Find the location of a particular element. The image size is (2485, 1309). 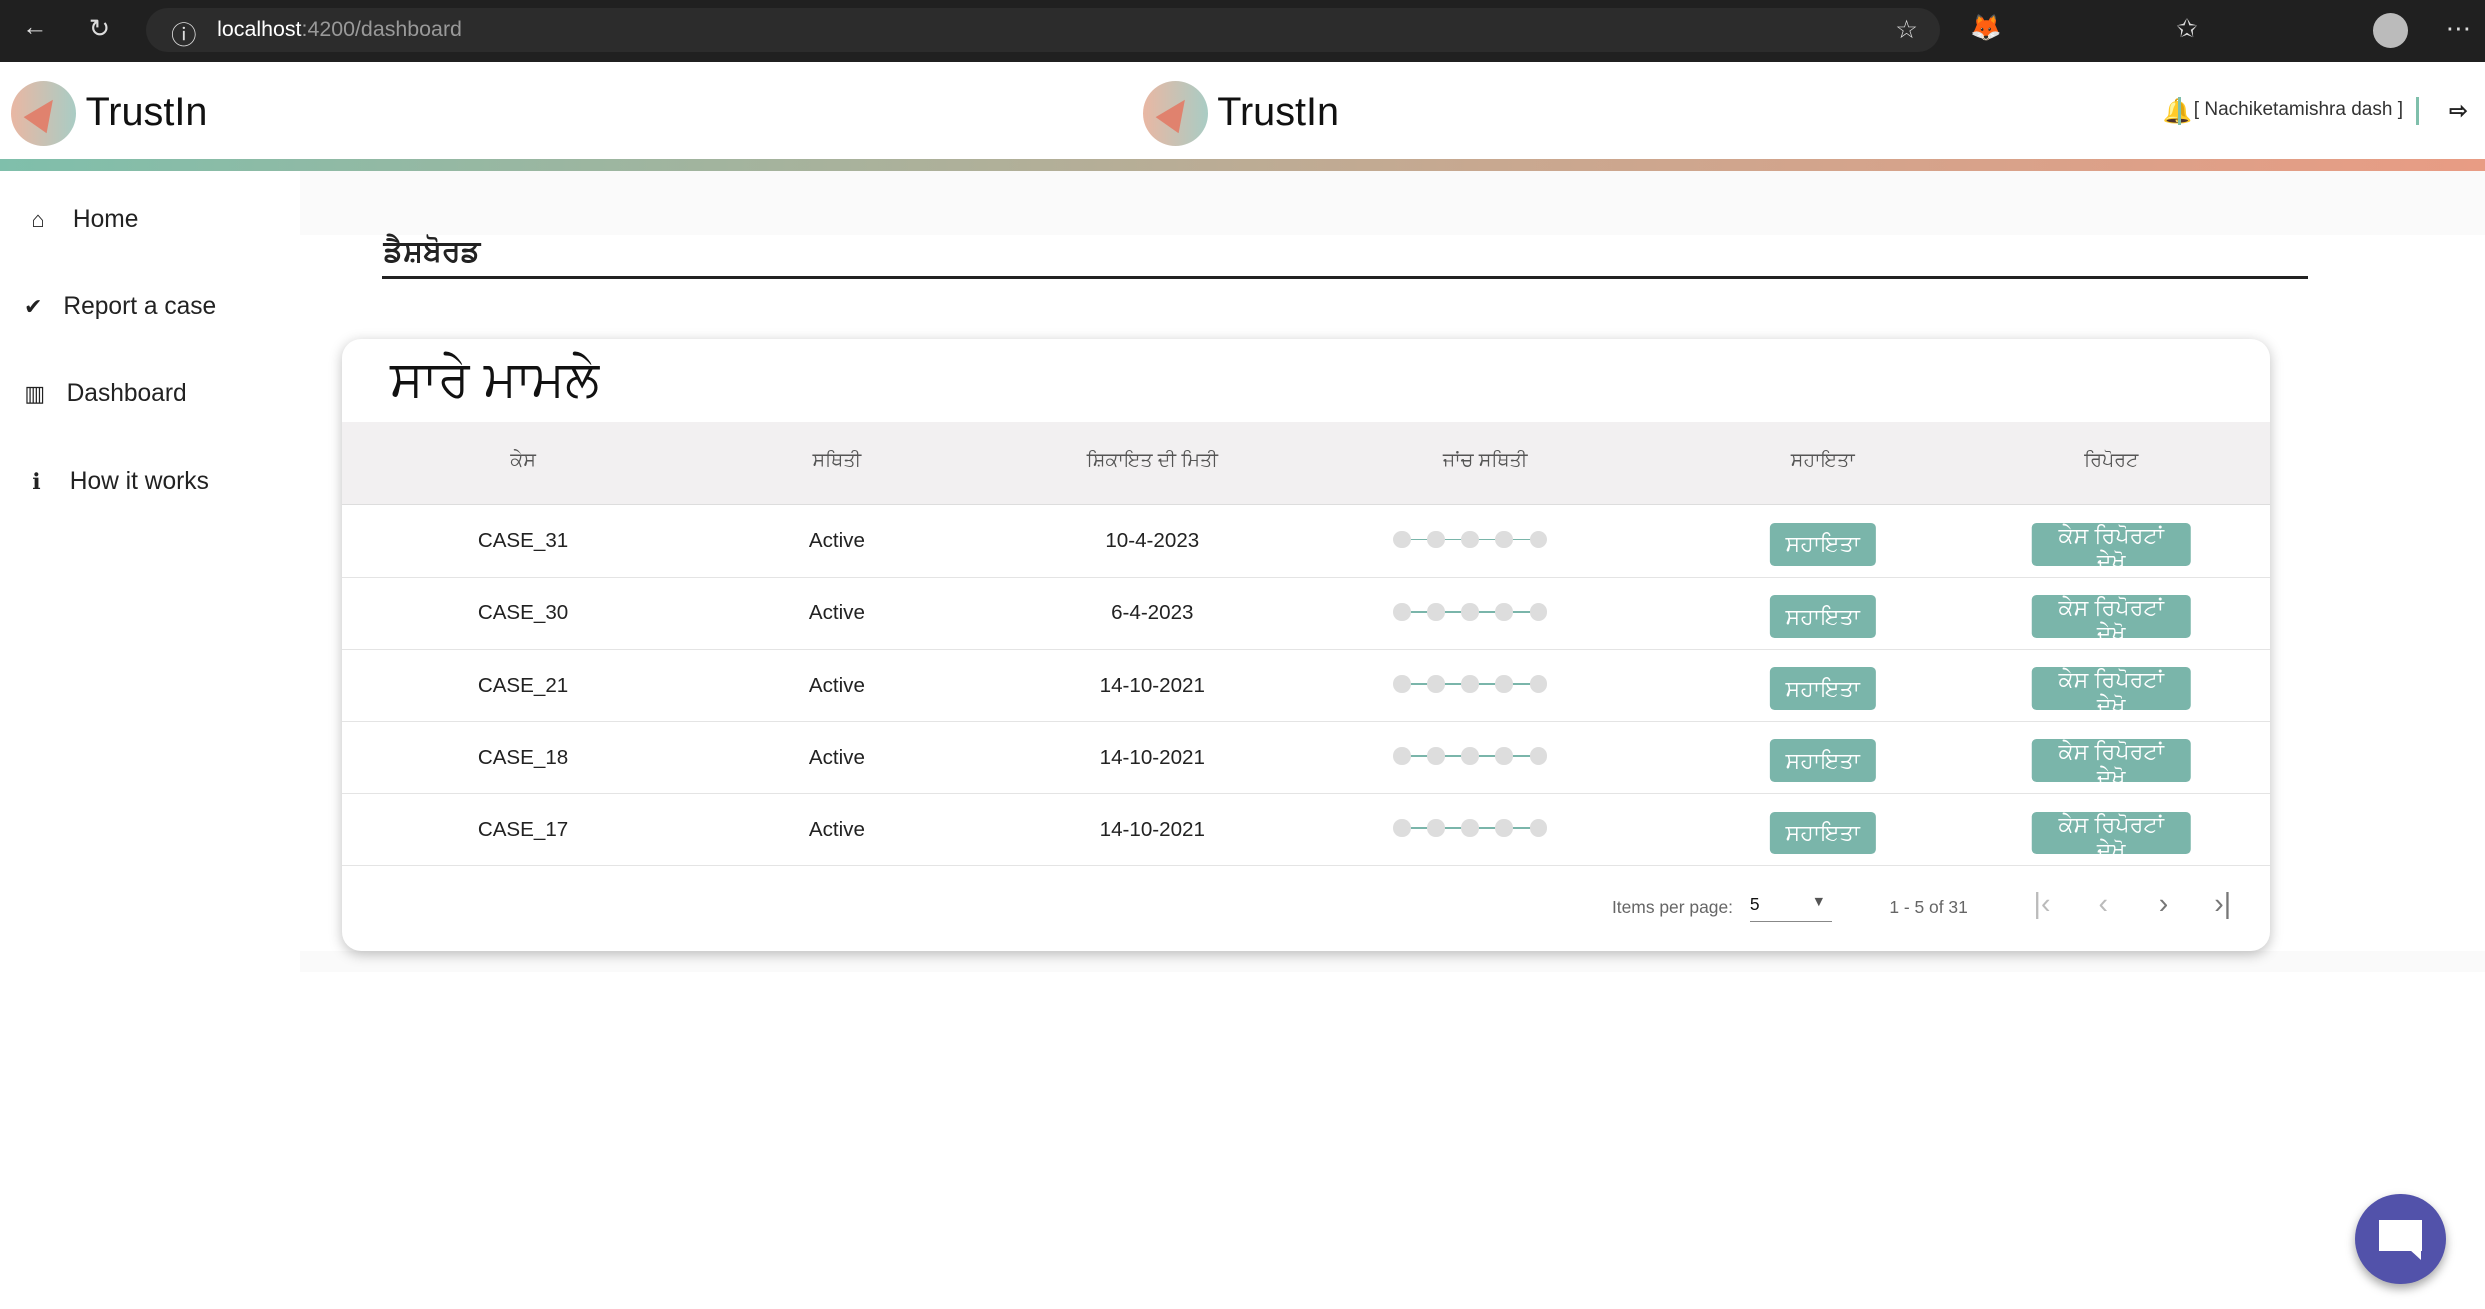

more-menu-icon: ⋯ is located at coordinates (2458, 28).